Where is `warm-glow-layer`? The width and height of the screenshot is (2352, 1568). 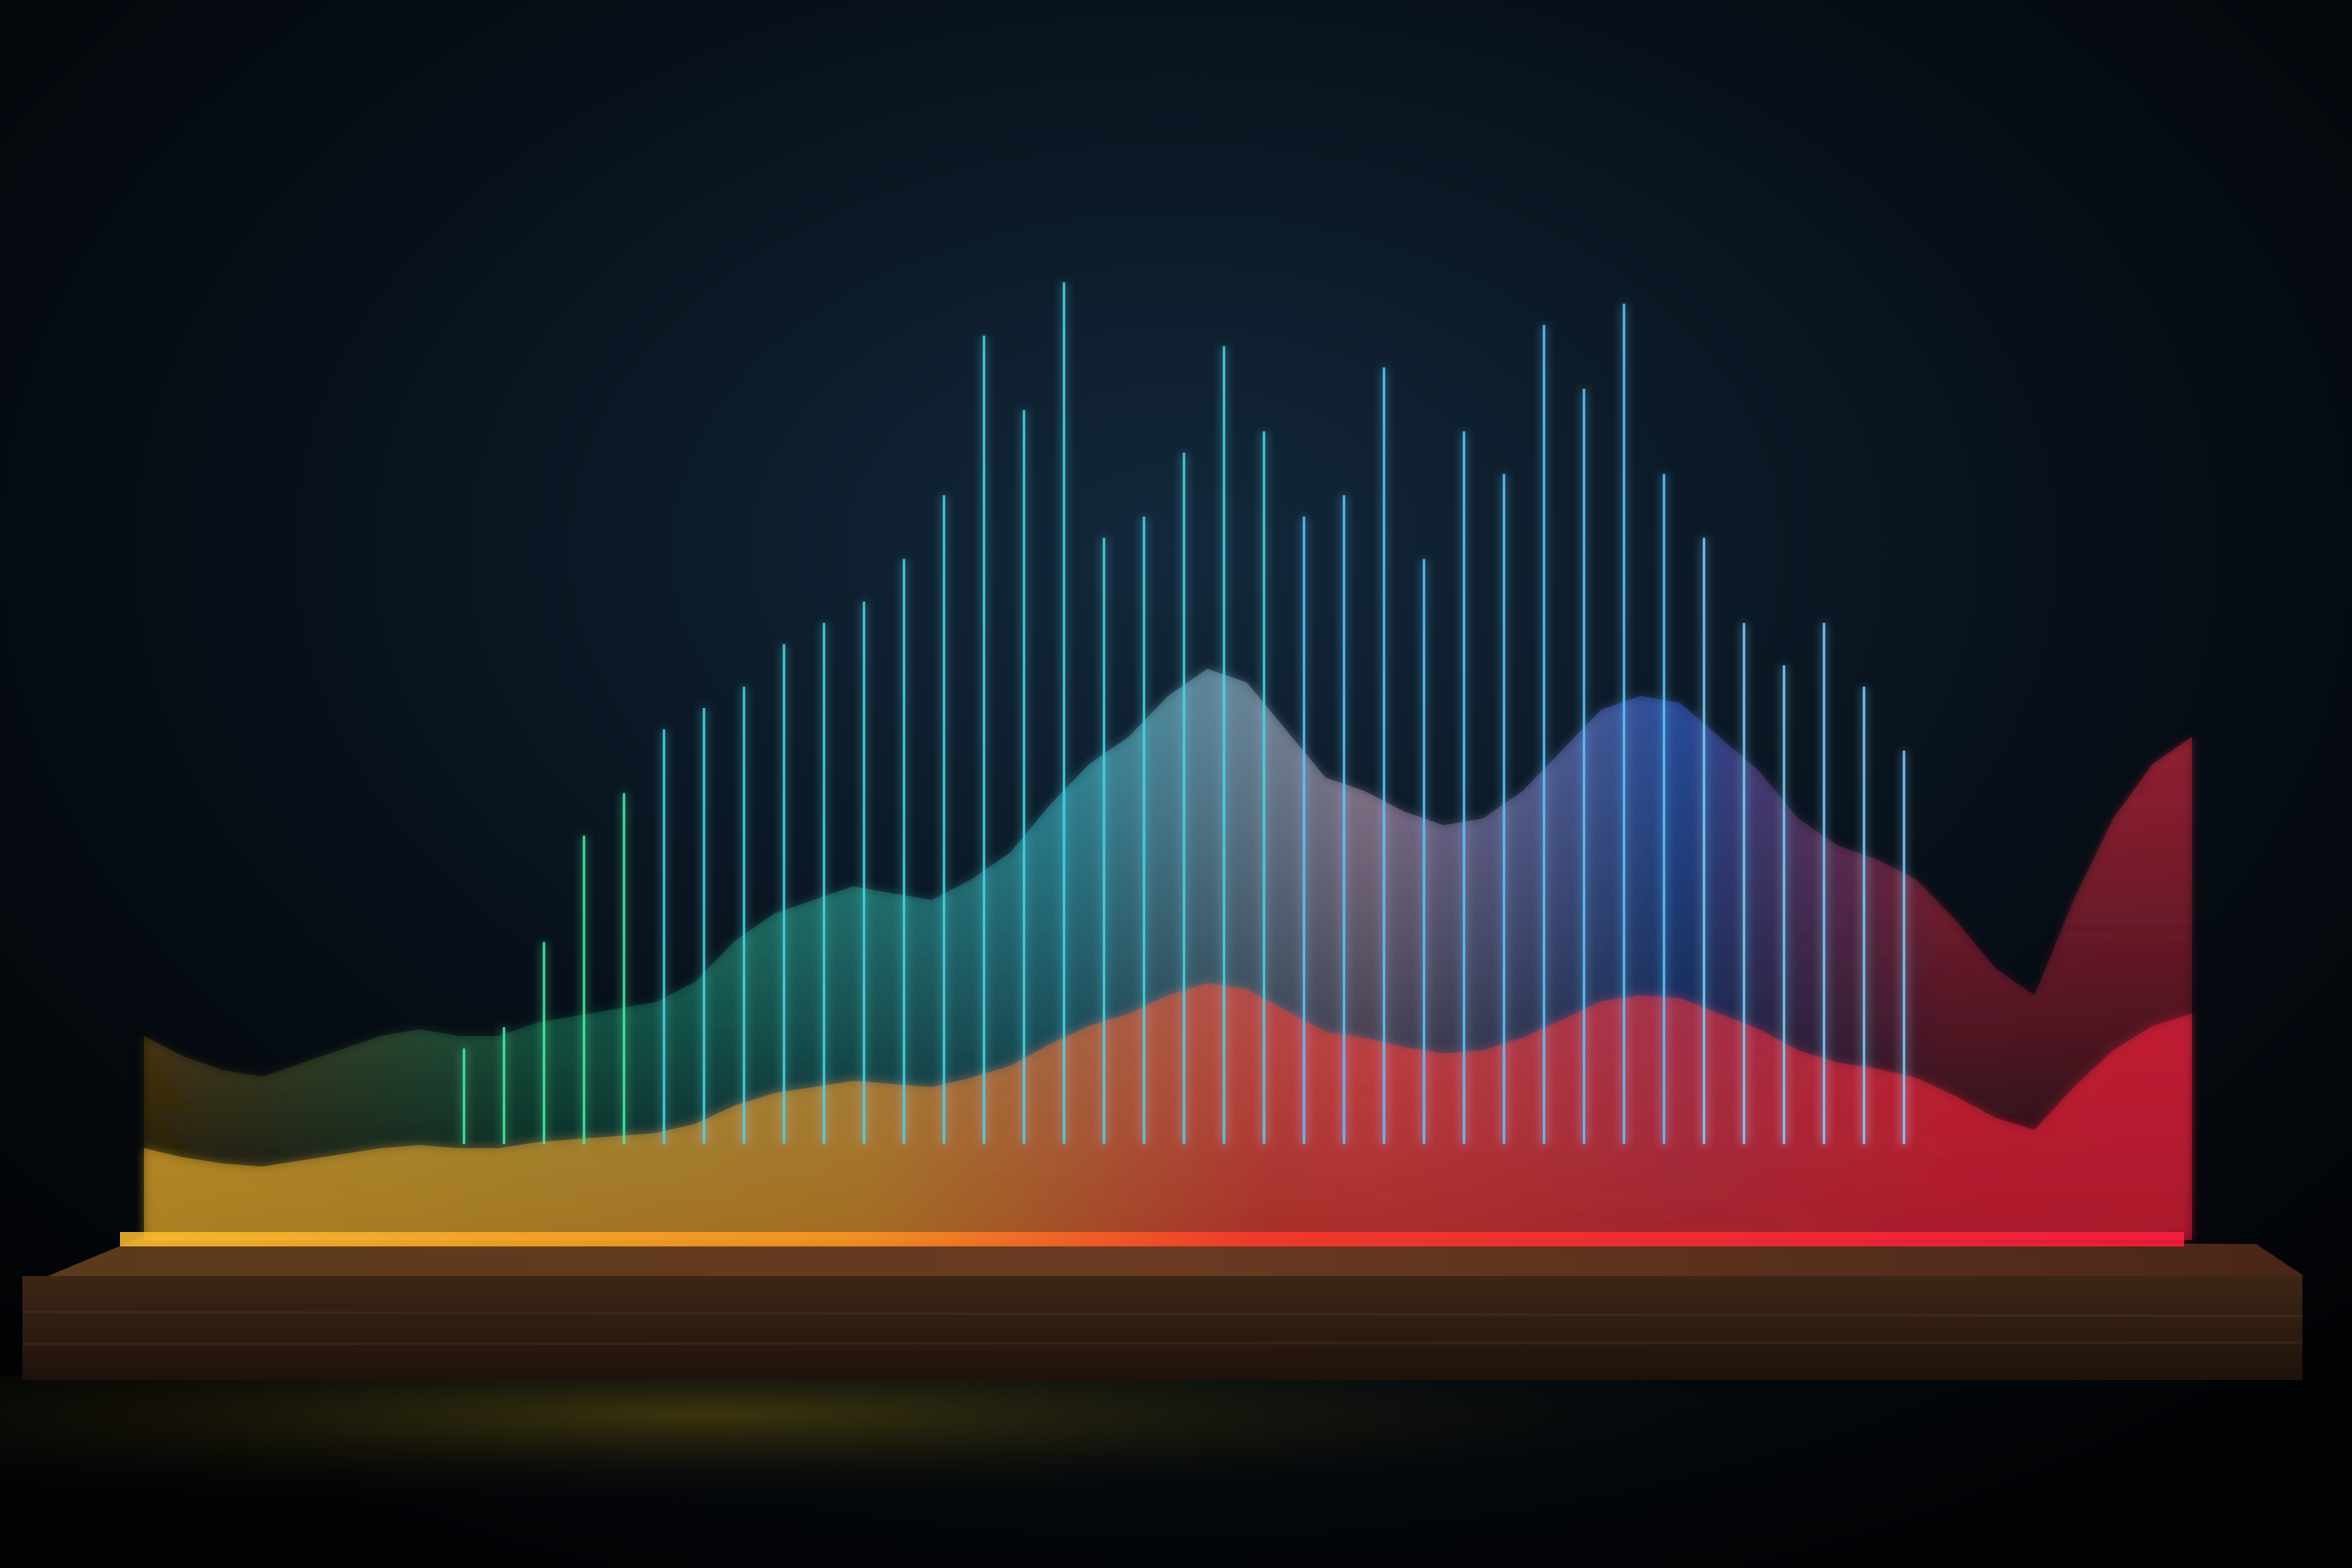 warm-glow-layer is located at coordinates (1168, 1111).